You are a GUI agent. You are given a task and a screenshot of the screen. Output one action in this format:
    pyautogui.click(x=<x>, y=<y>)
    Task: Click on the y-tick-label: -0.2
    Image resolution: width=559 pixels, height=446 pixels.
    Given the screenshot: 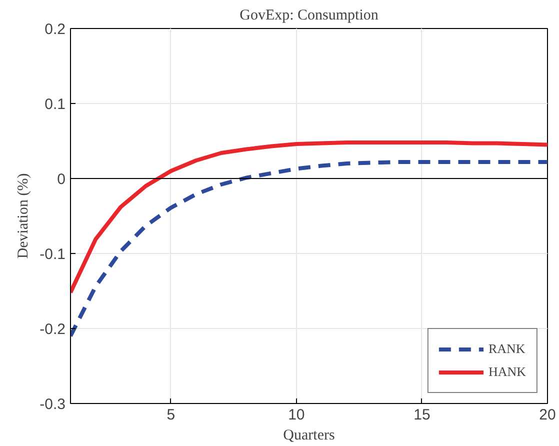 What is the action you would take?
    pyautogui.click(x=53, y=329)
    